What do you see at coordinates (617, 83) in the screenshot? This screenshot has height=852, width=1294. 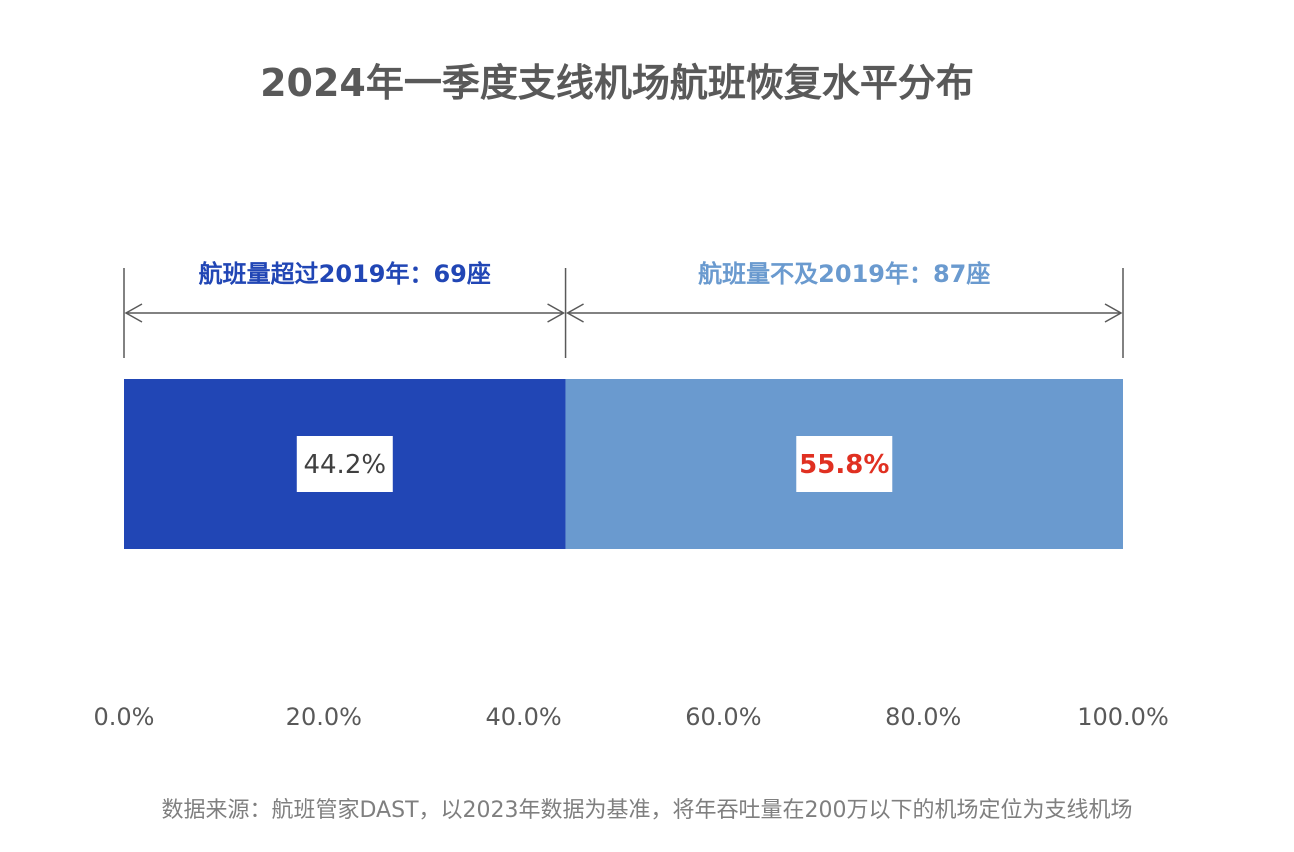 I see `chart-title: 2024年一季度支线机场航班恢复水平分布` at bounding box center [617, 83].